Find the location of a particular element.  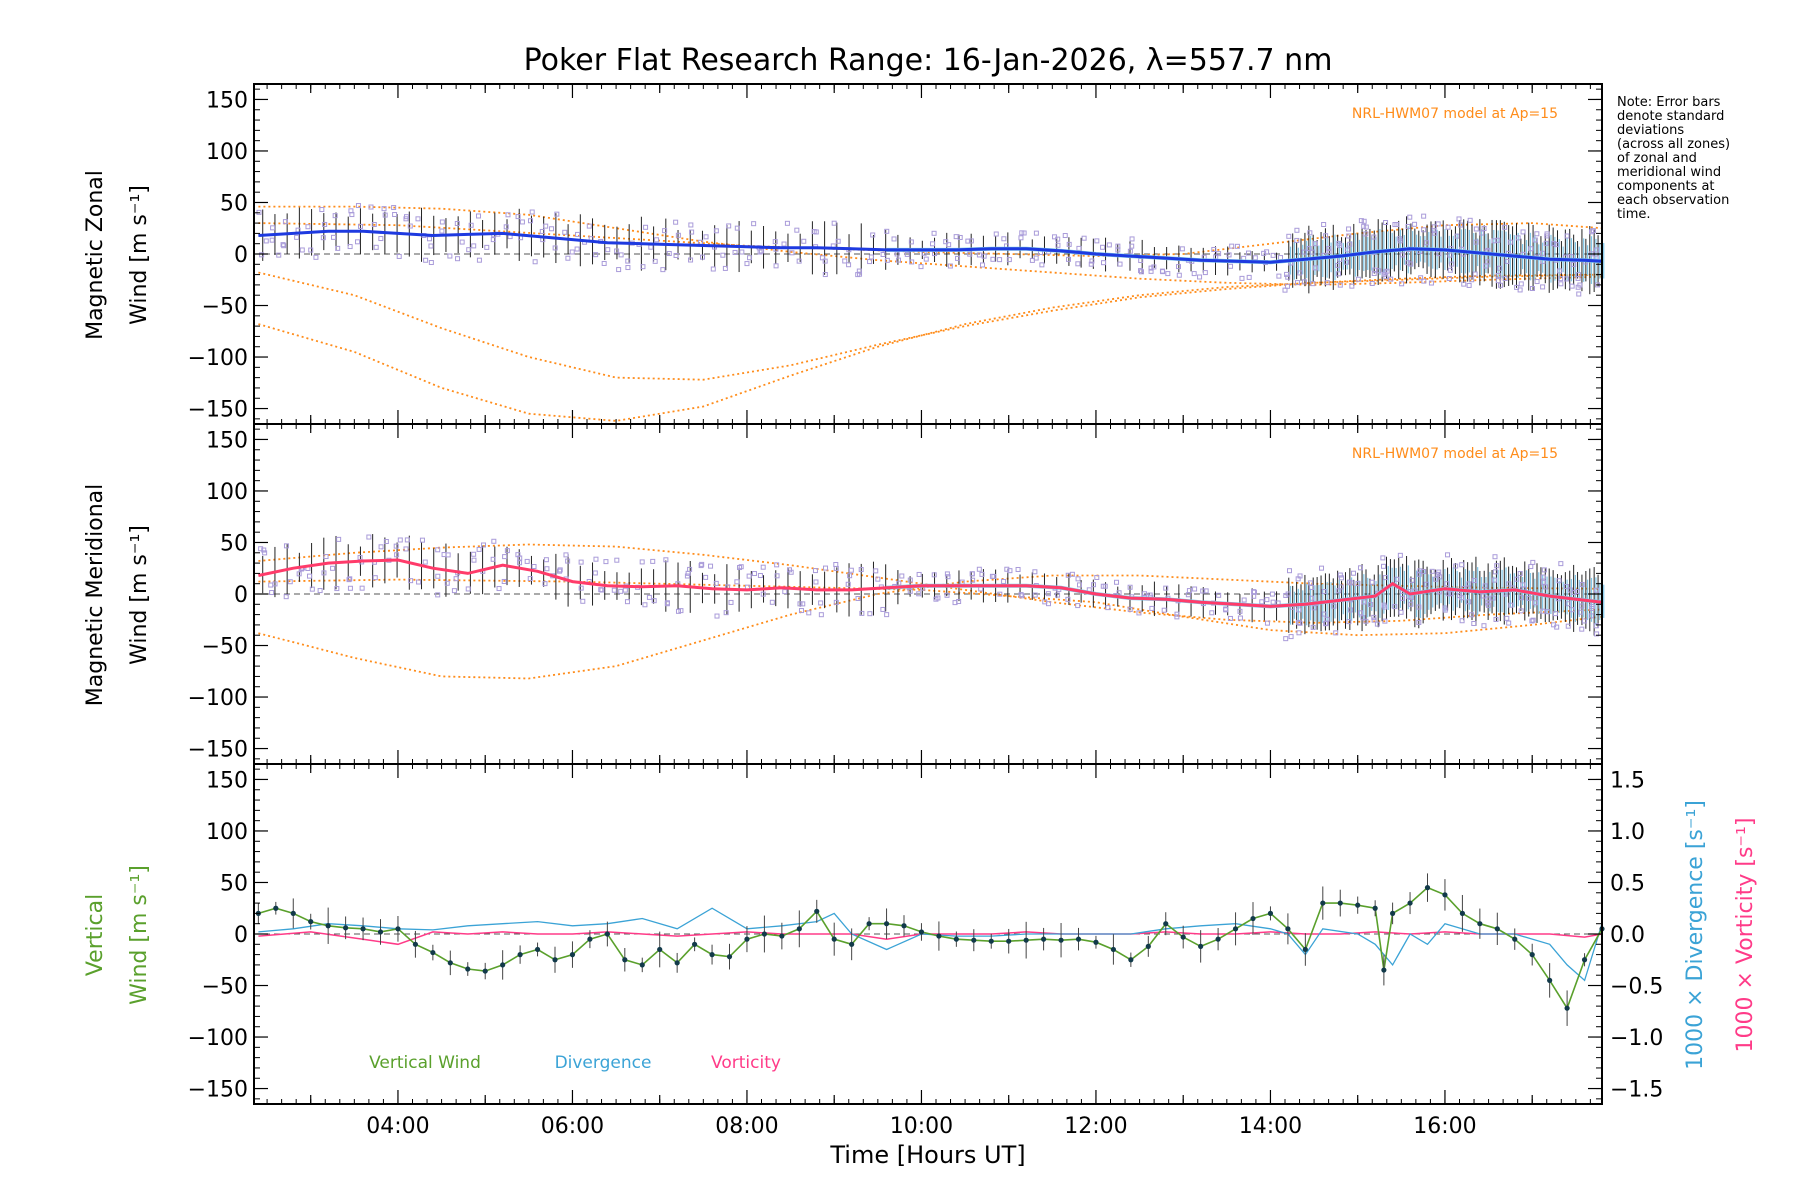

meridional-y-tick-label: 100 is located at coordinates (227, 492).